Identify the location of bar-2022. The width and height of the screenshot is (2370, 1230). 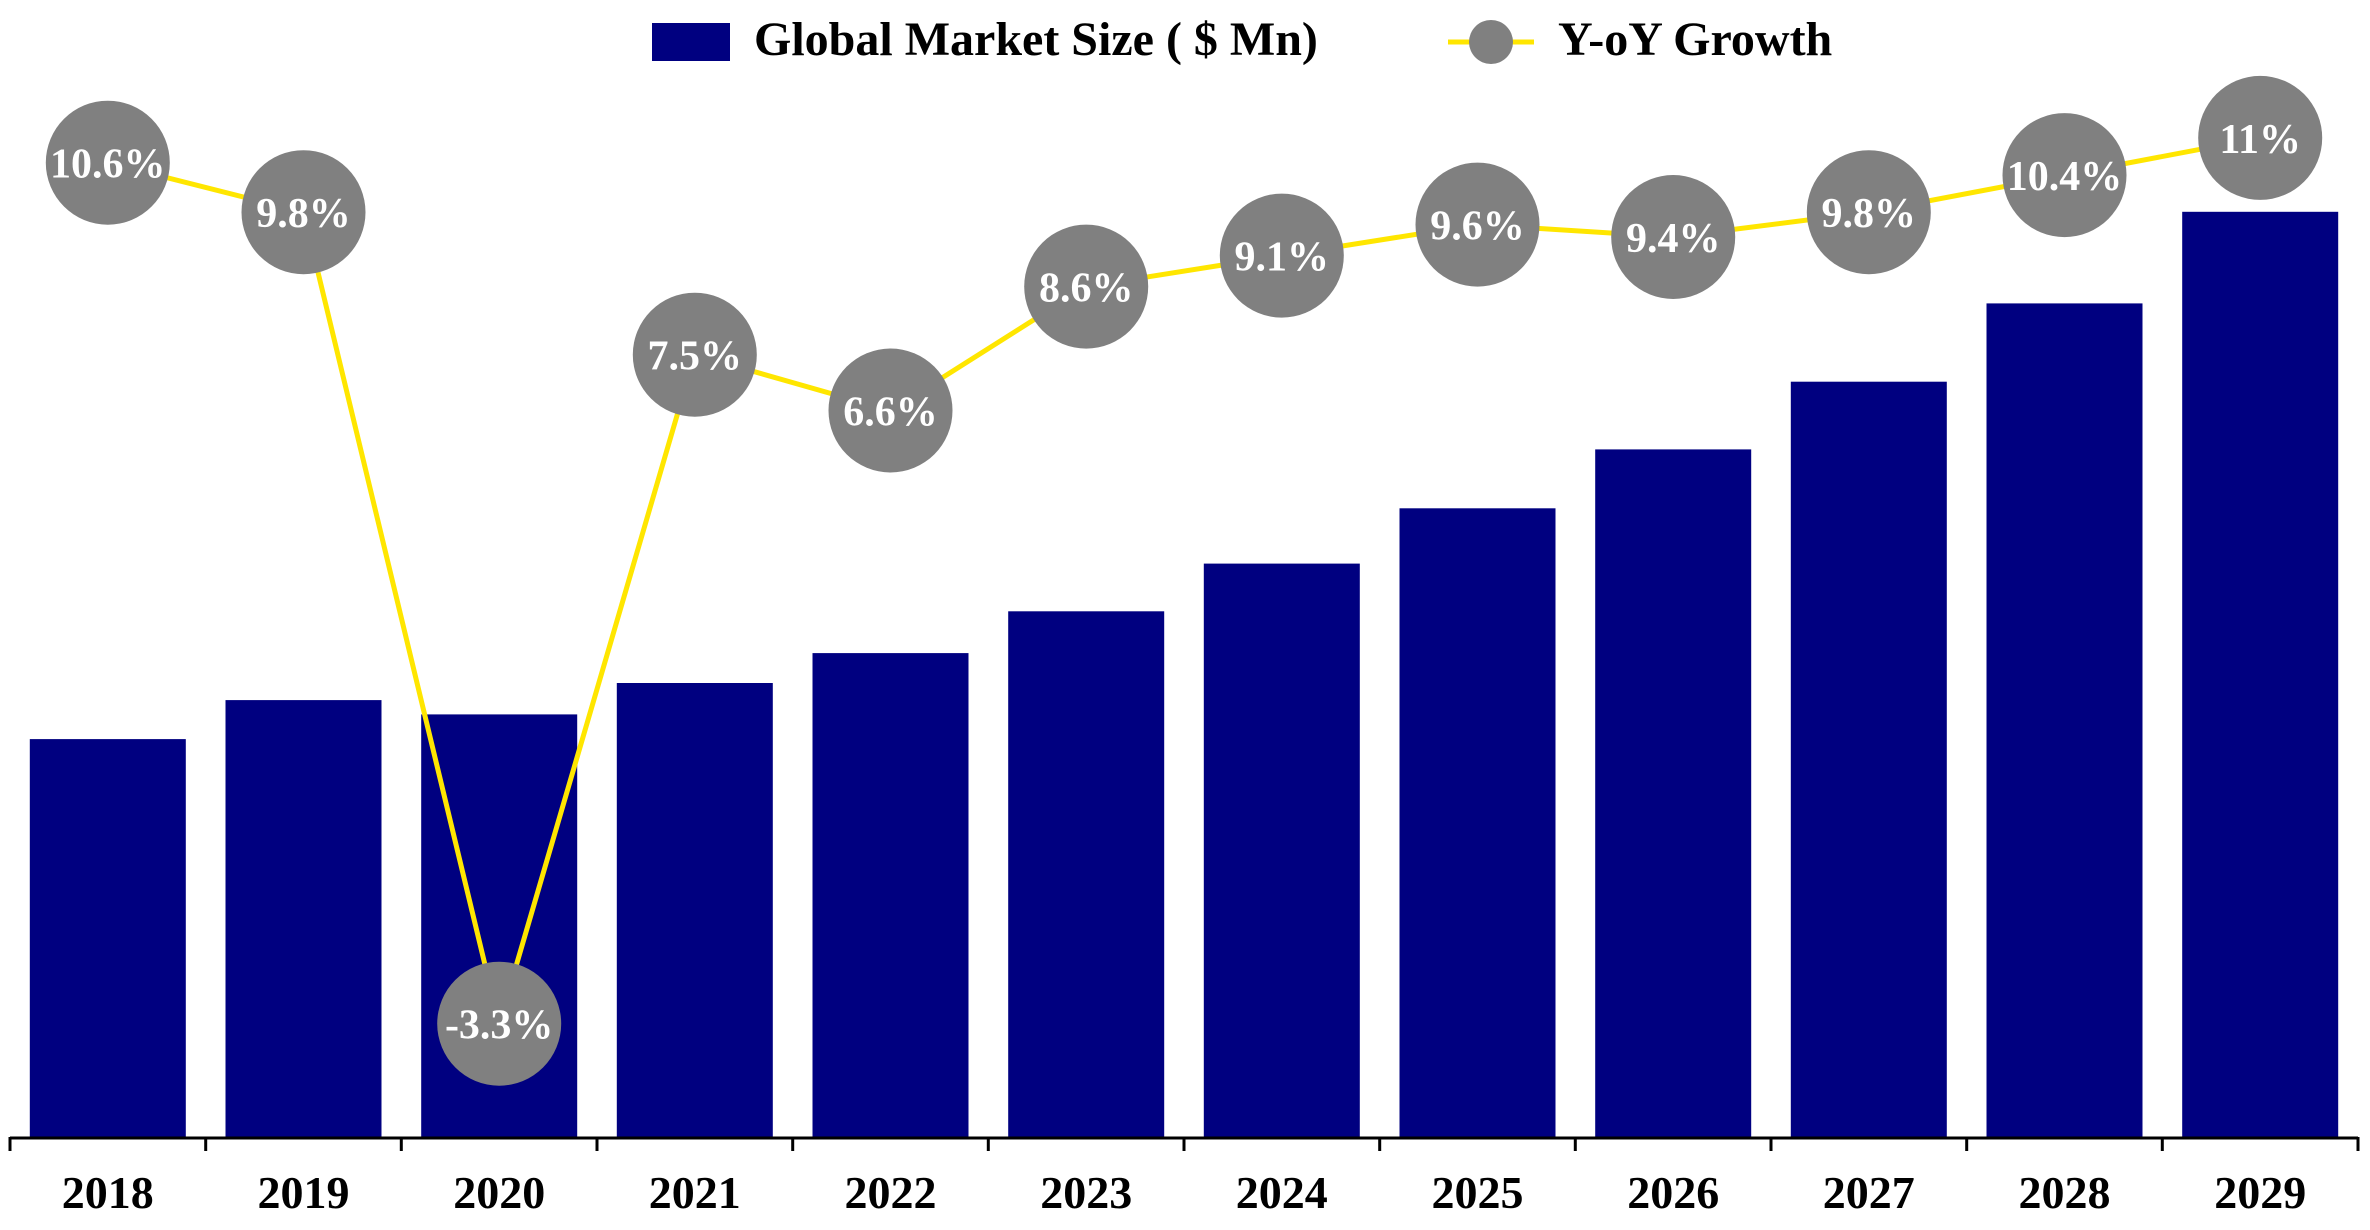
(890, 895).